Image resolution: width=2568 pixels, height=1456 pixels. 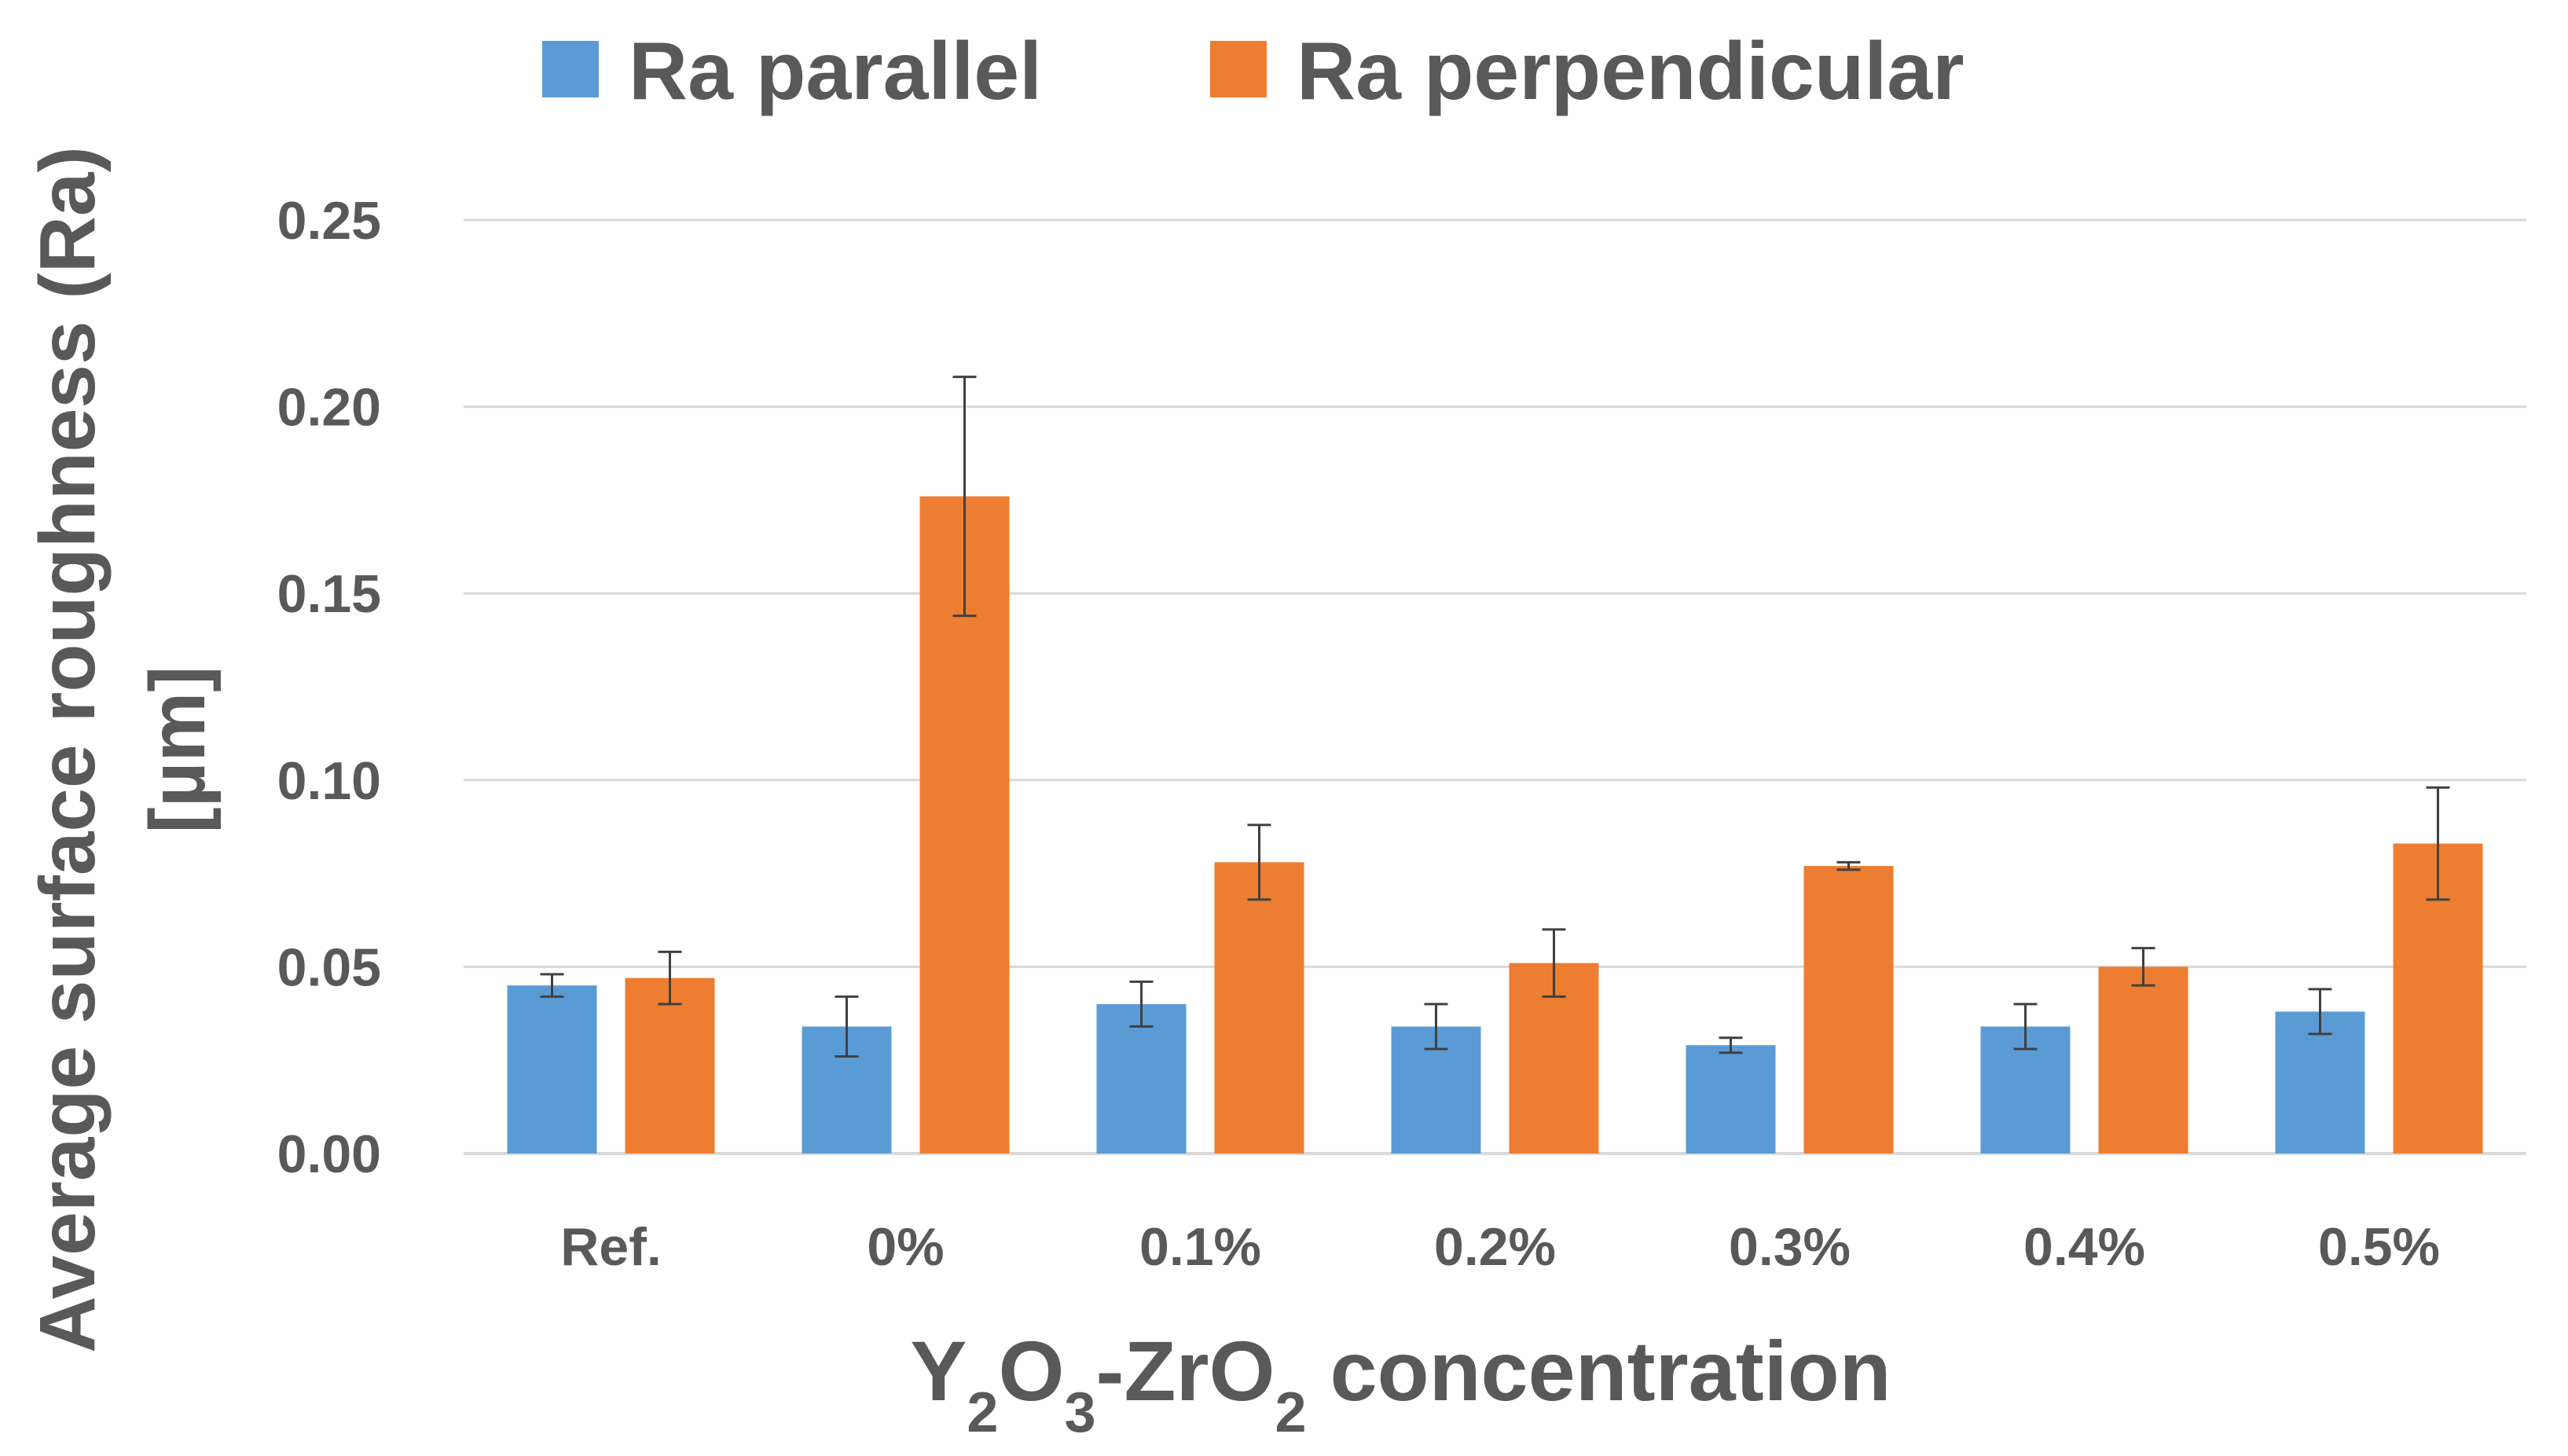 What do you see at coordinates (611, 1247) in the screenshot?
I see `x-tick-label: Ref.` at bounding box center [611, 1247].